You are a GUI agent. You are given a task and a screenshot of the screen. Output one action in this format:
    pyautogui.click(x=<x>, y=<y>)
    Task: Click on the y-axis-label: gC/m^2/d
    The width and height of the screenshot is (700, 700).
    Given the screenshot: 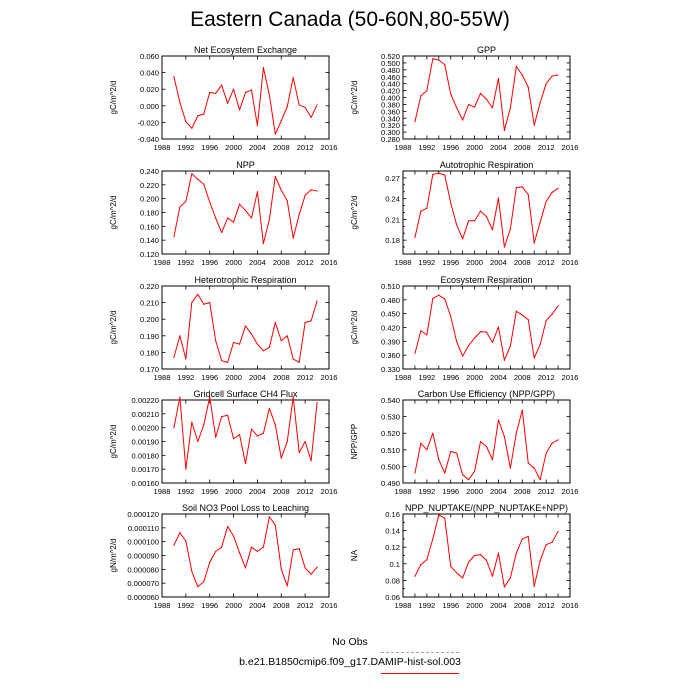 What is the action you would take?
    pyautogui.click(x=354, y=213)
    